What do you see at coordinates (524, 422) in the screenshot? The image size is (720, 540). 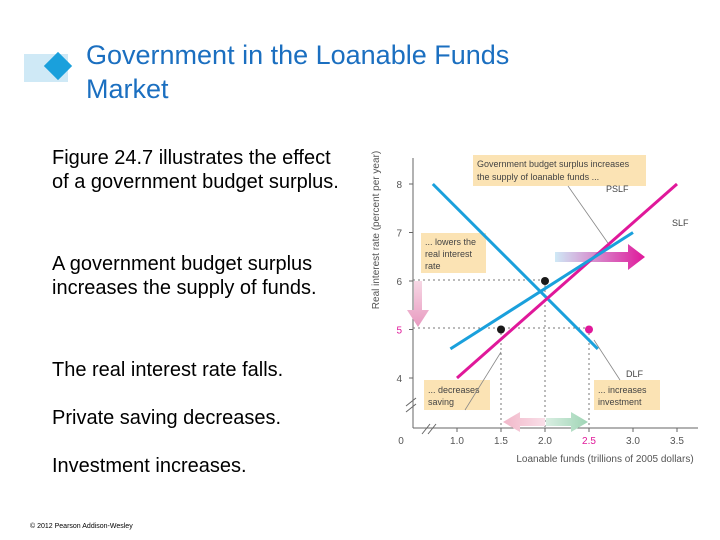 I see `saving-decrease-arrow` at bounding box center [524, 422].